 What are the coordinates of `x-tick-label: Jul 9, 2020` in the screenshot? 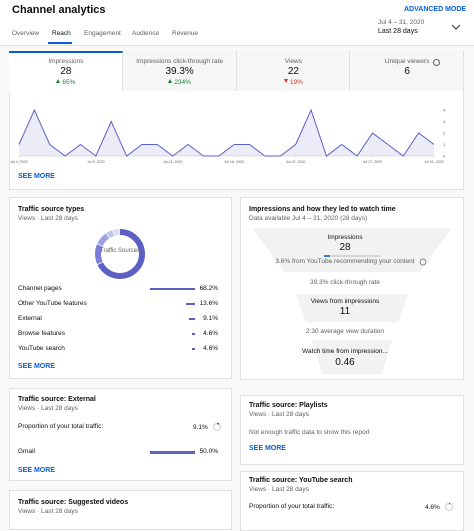 It's located at (96, 162).